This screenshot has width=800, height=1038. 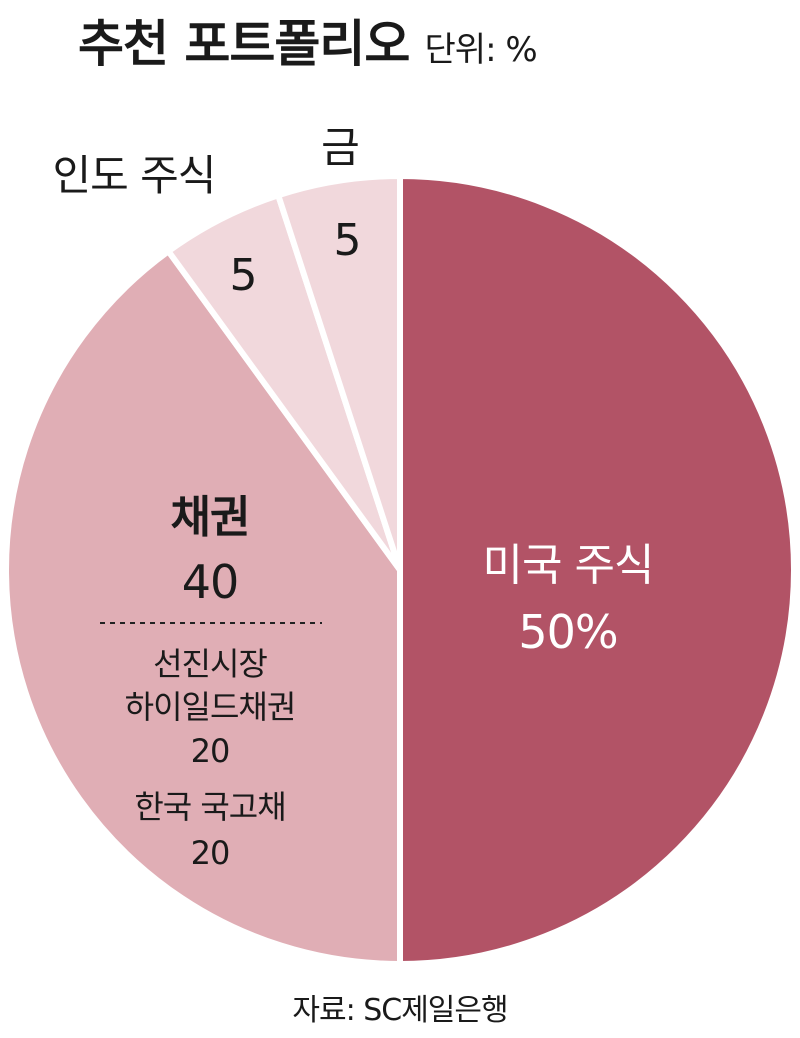 I want to click on slice-label: 인도 주식, so click(x=134, y=175).